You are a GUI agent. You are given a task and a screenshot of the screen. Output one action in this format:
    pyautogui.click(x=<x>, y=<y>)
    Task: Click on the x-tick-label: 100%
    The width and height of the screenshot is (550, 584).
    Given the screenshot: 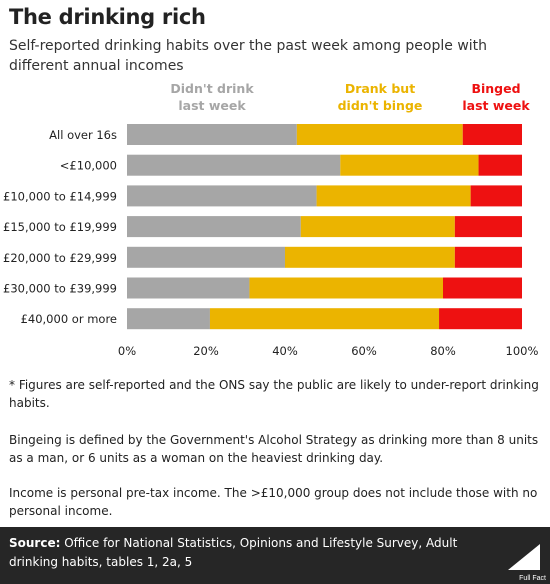 What is the action you would take?
    pyautogui.click(x=522, y=351)
    